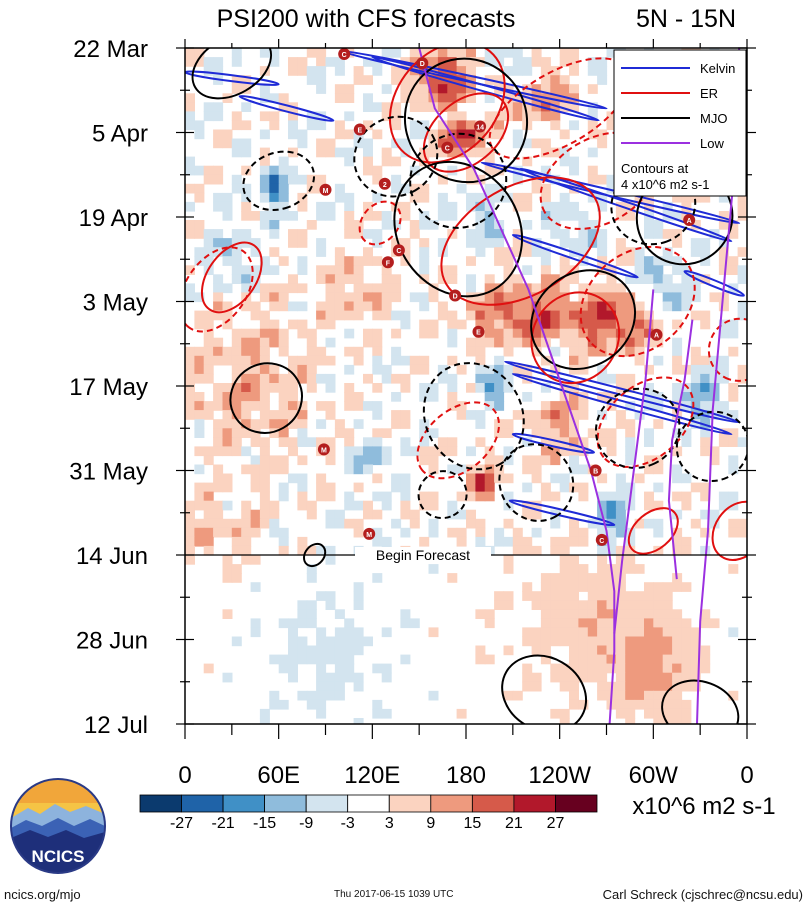  What do you see at coordinates (112, 641) in the screenshot?
I see `y-tick-label: 28 Jun` at bounding box center [112, 641].